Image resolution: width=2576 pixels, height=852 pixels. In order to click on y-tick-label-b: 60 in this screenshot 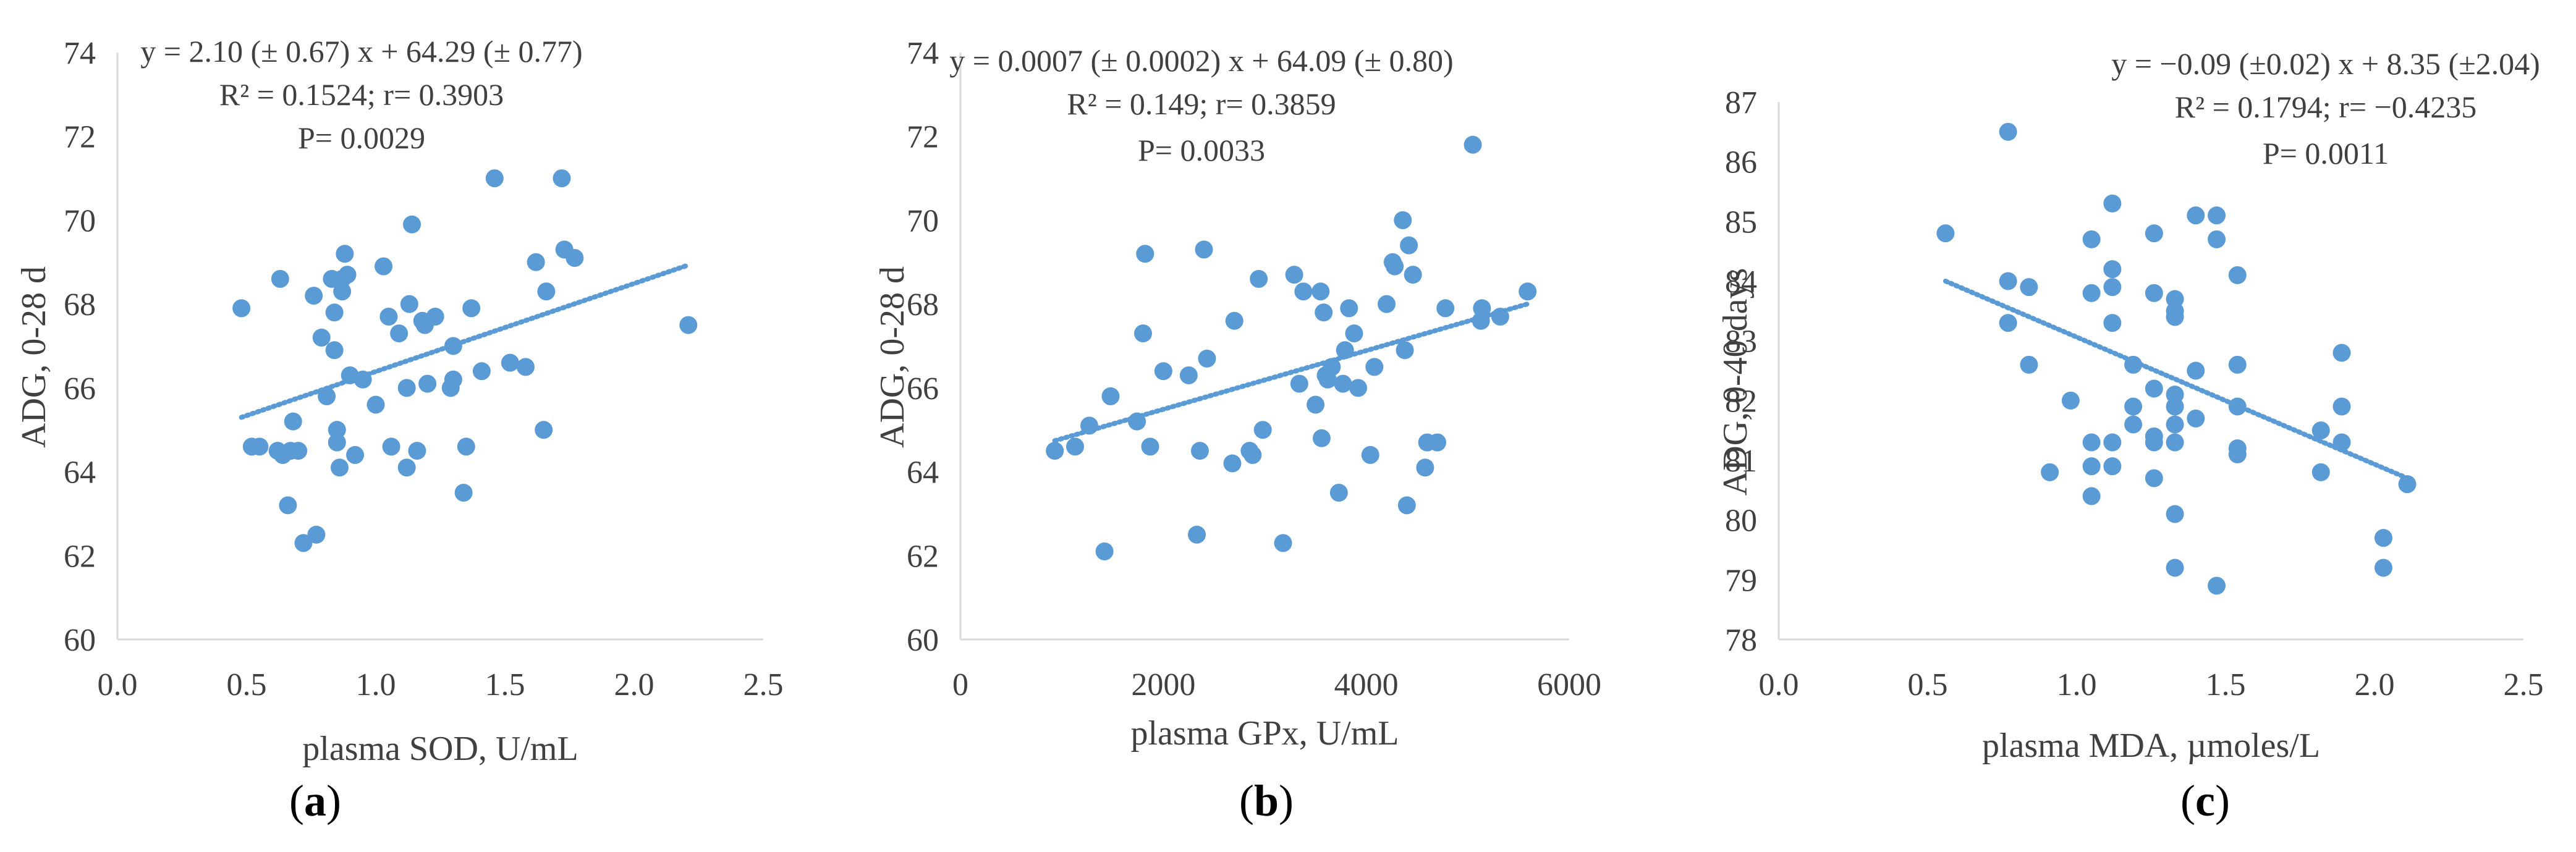, I will do `click(923, 640)`.